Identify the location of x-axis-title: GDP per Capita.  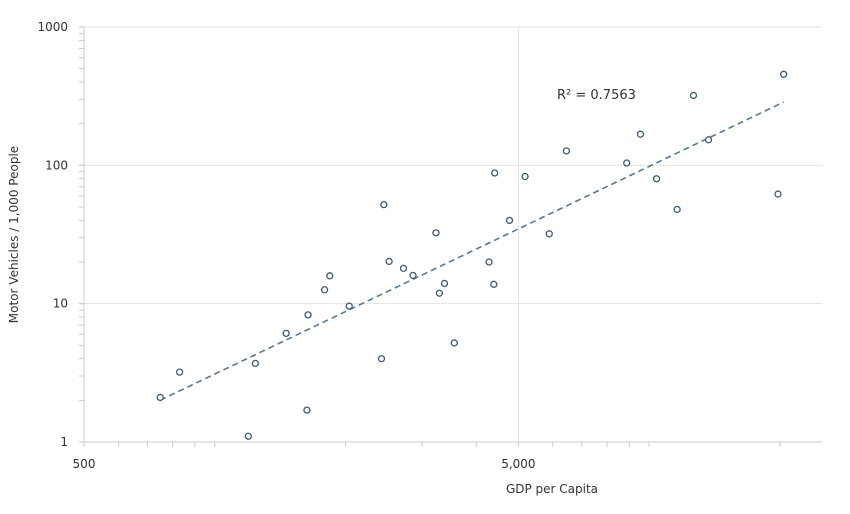
(552, 489).